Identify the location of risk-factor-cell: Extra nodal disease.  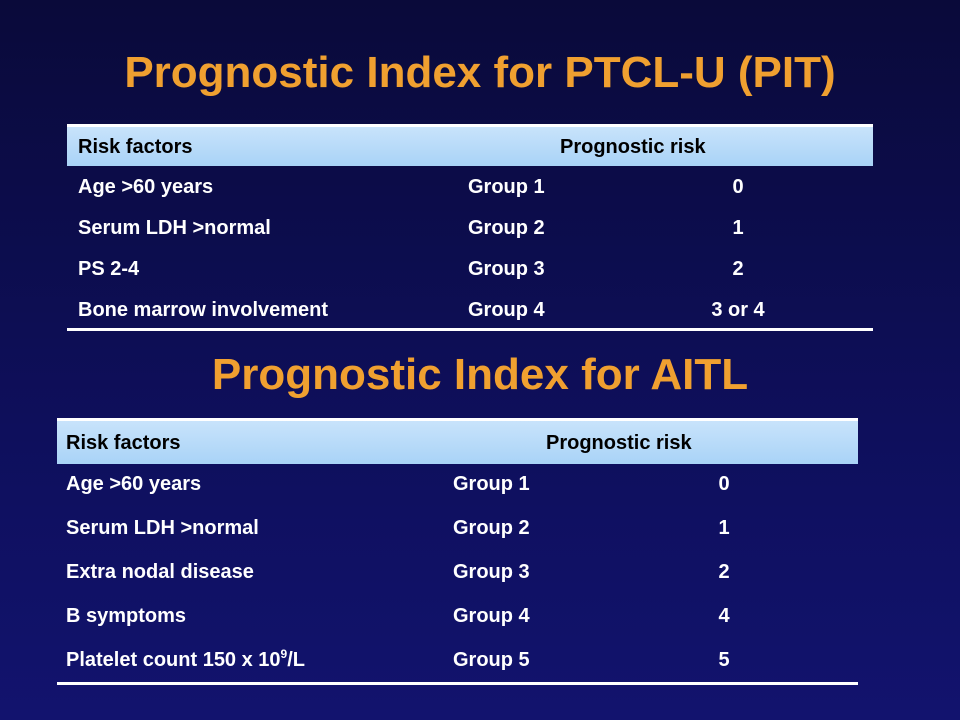
(160, 572).